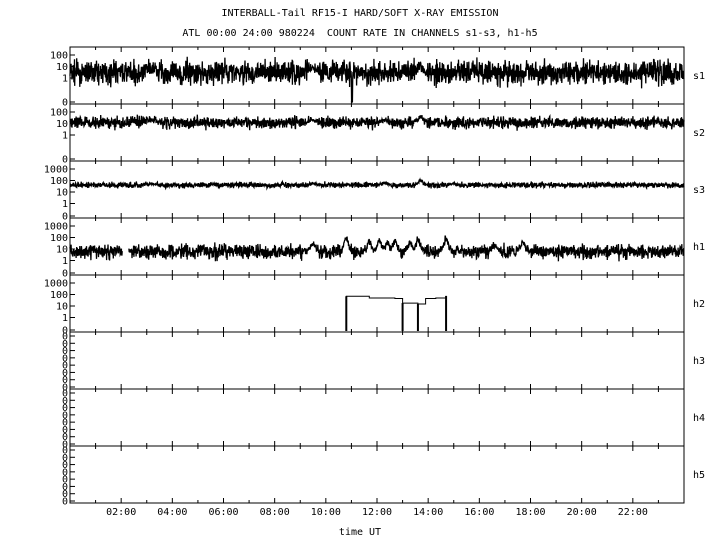 The image size is (720, 550). Describe the element at coordinates (65, 217) in the screenshot. I see `y-tick-label-s3: 0` at that location.